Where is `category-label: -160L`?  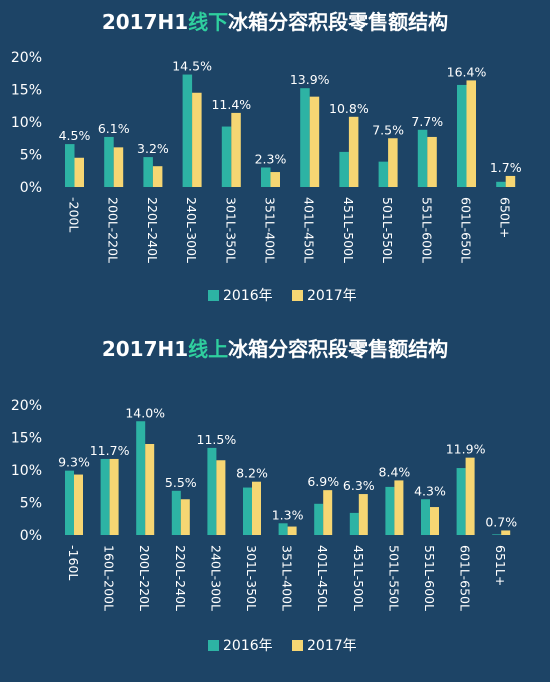 category-label: -160L is located at coordinates (73, 562).